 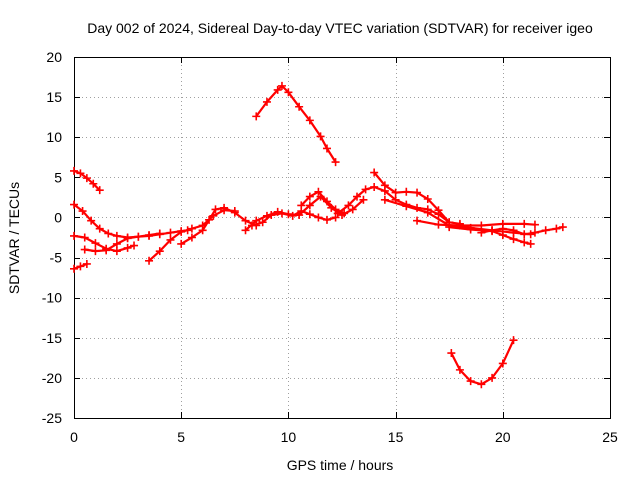 I want to click on x-axis-label: GPS time / hours, so click(x=340, y=465).